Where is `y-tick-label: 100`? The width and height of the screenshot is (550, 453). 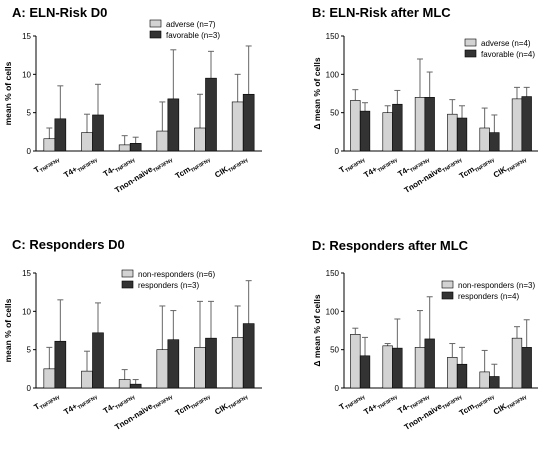 y-tick-label: 100 is located at coordinates (333, 311).